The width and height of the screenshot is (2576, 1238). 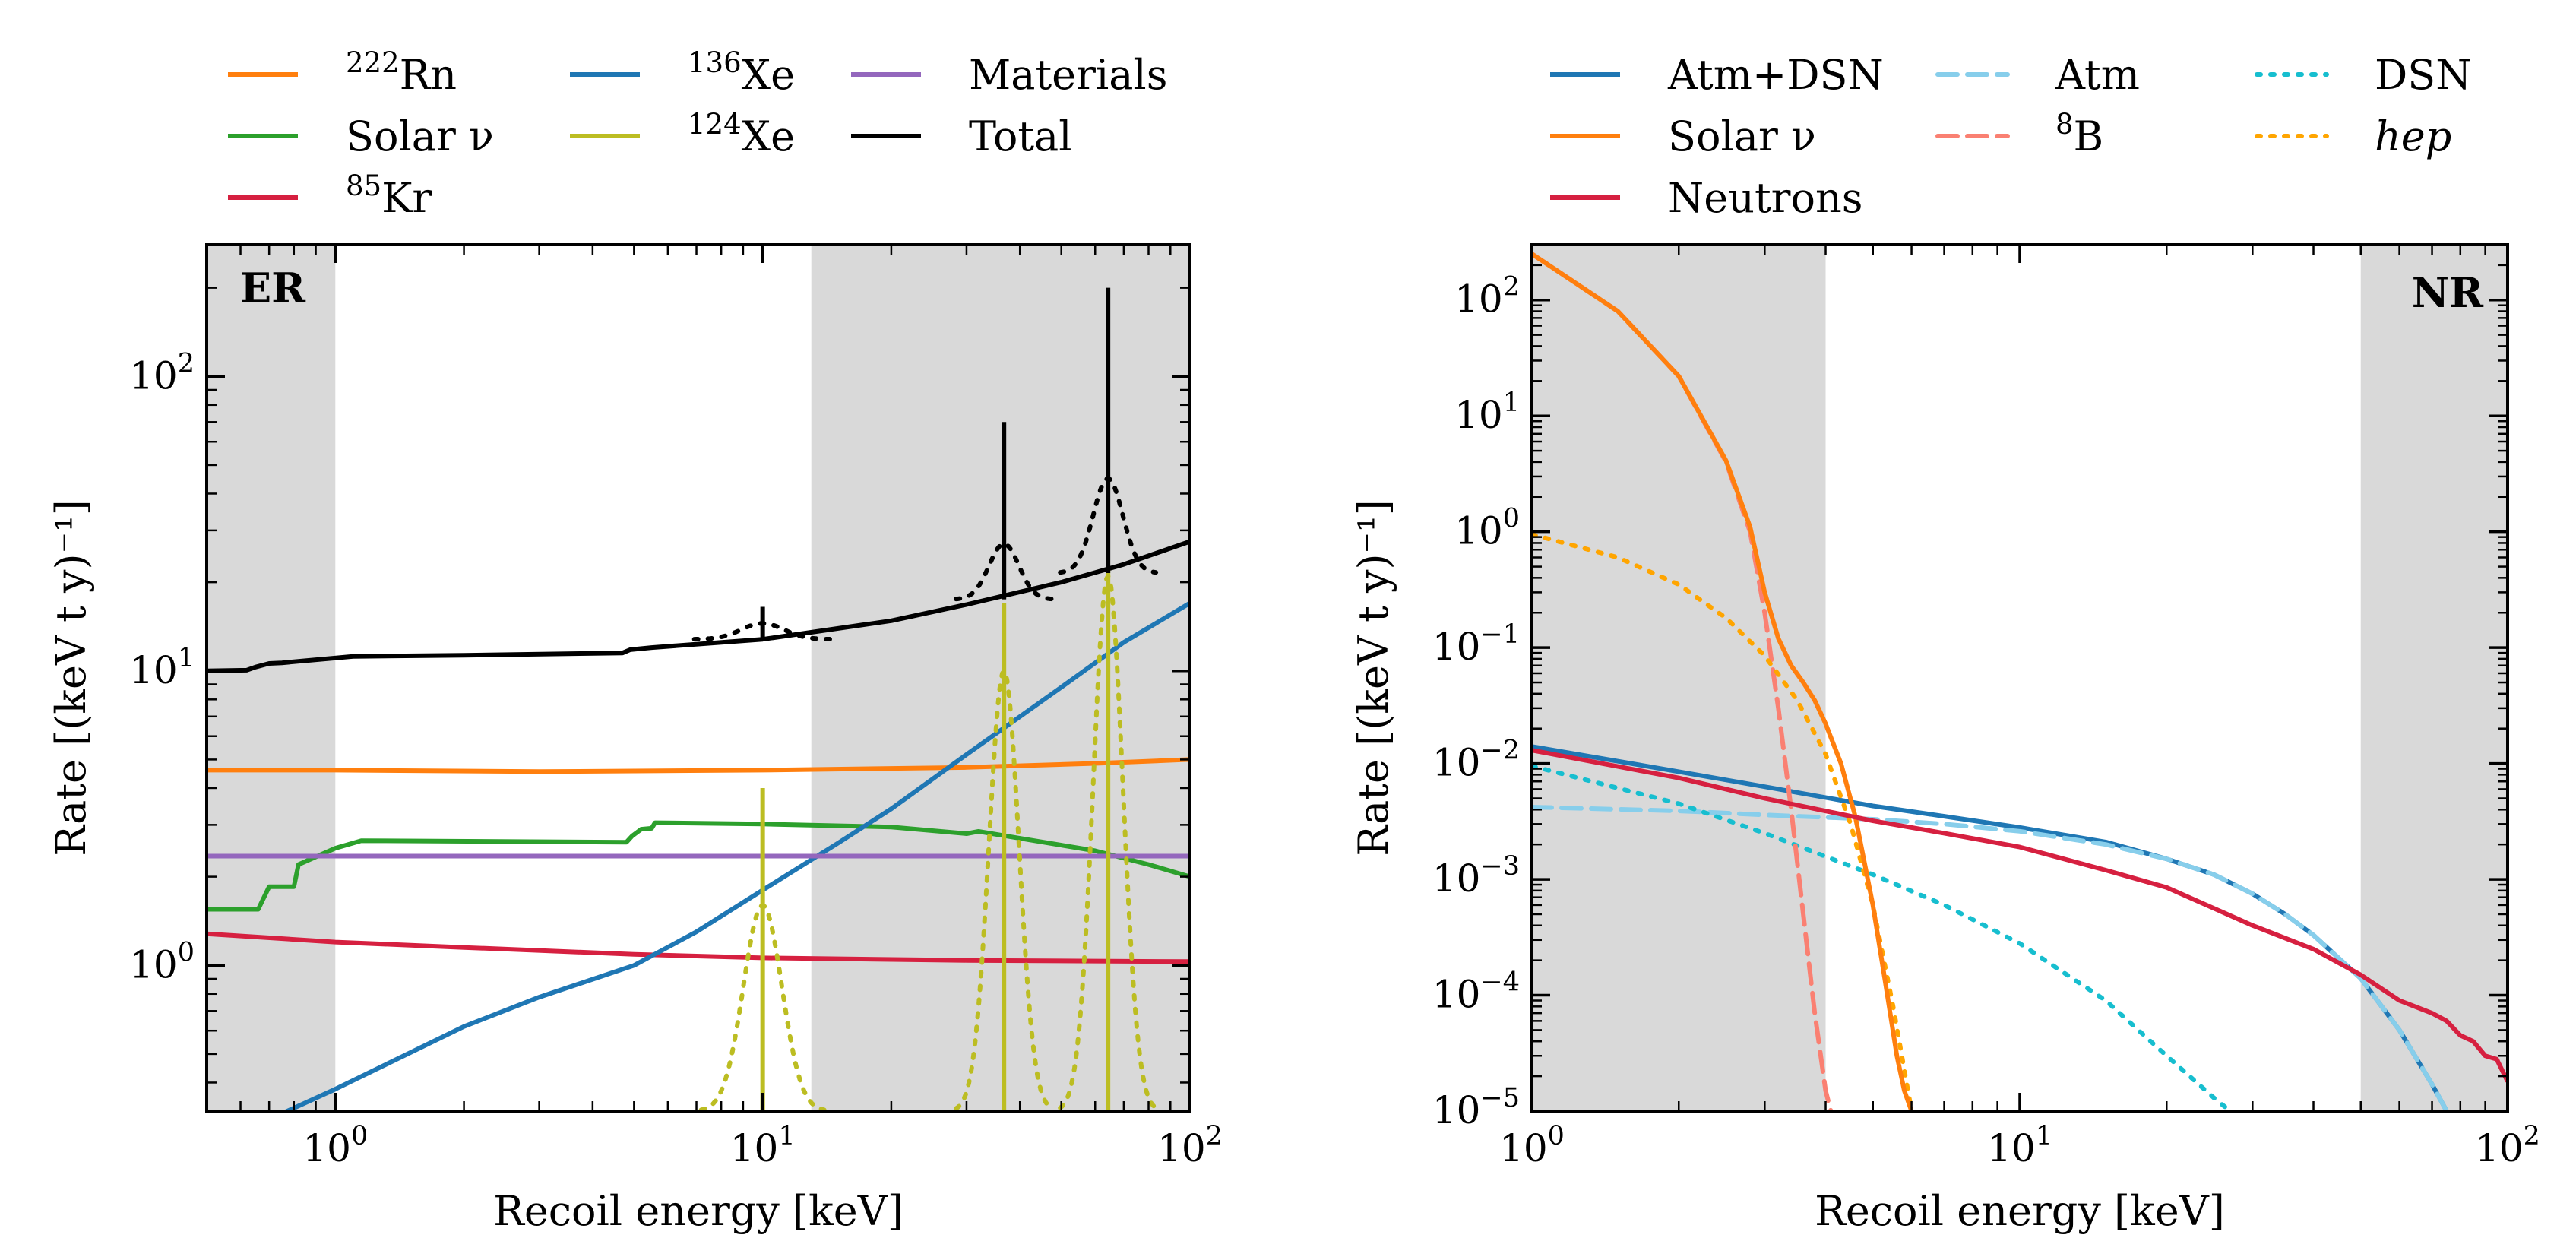 I want to click on series-dsn, so click(x=1882, y=937).